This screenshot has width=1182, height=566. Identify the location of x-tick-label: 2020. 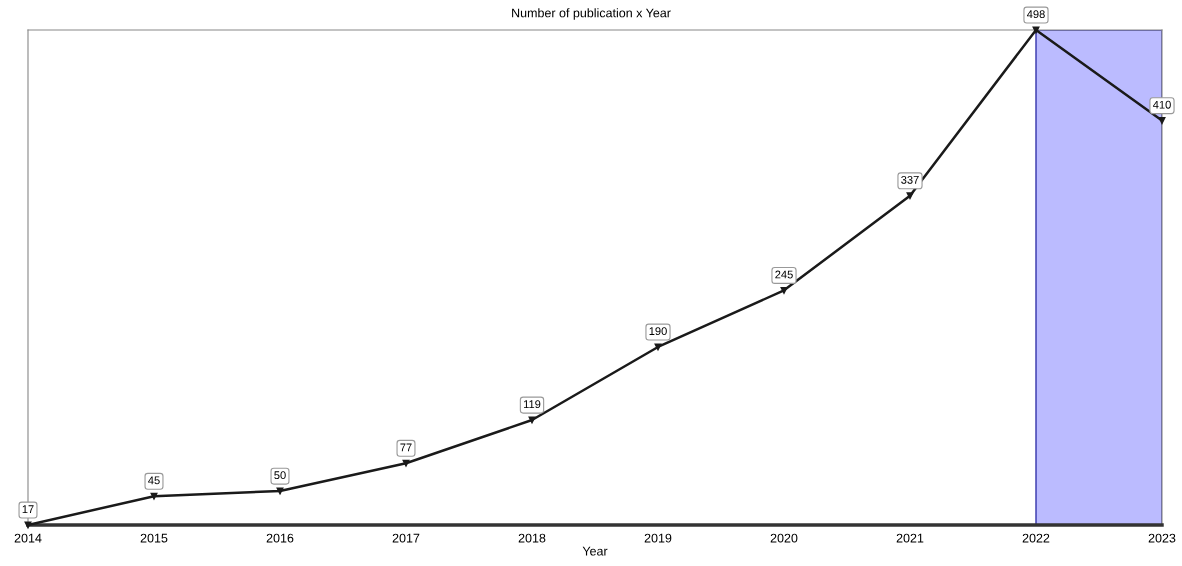
(784, 538).